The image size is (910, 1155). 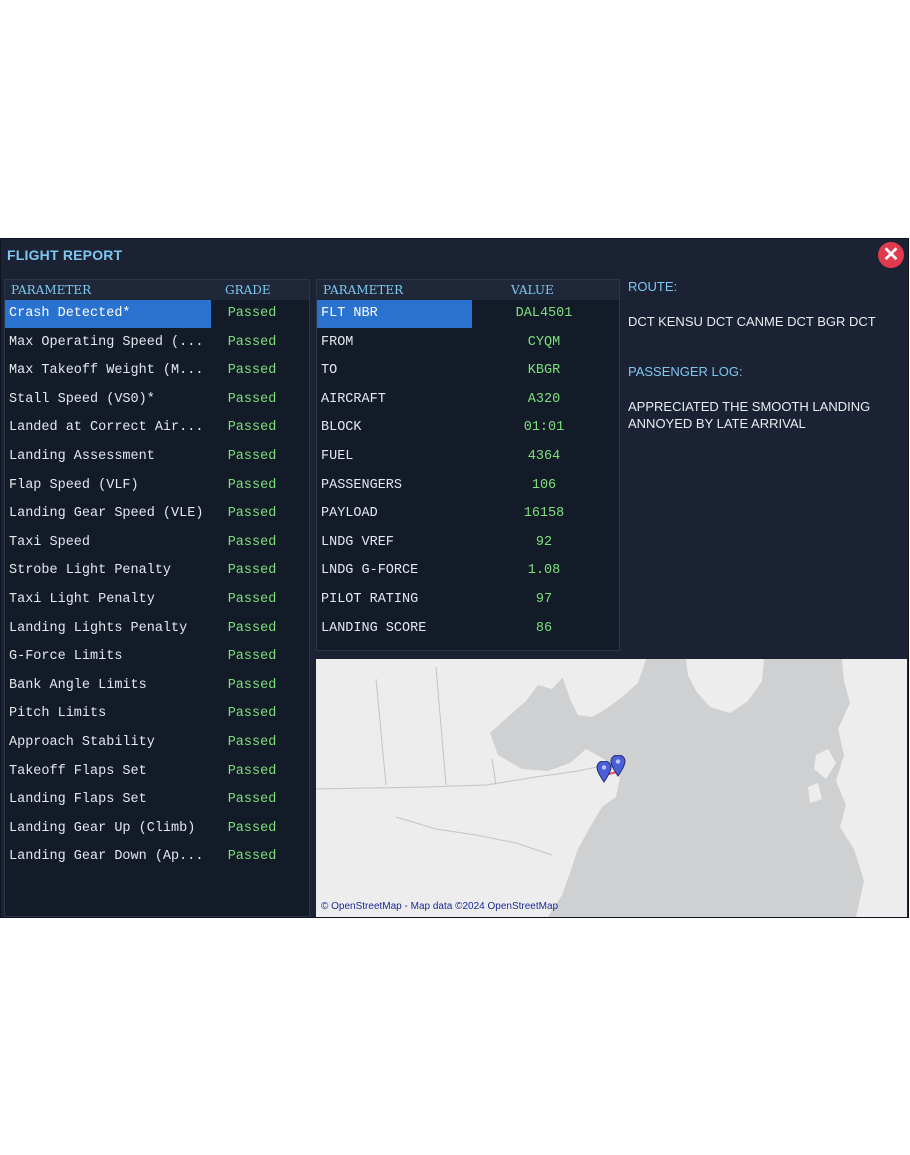 I want to click on grade-row: Taxi Speed Passed, so click(x=157, y=543).